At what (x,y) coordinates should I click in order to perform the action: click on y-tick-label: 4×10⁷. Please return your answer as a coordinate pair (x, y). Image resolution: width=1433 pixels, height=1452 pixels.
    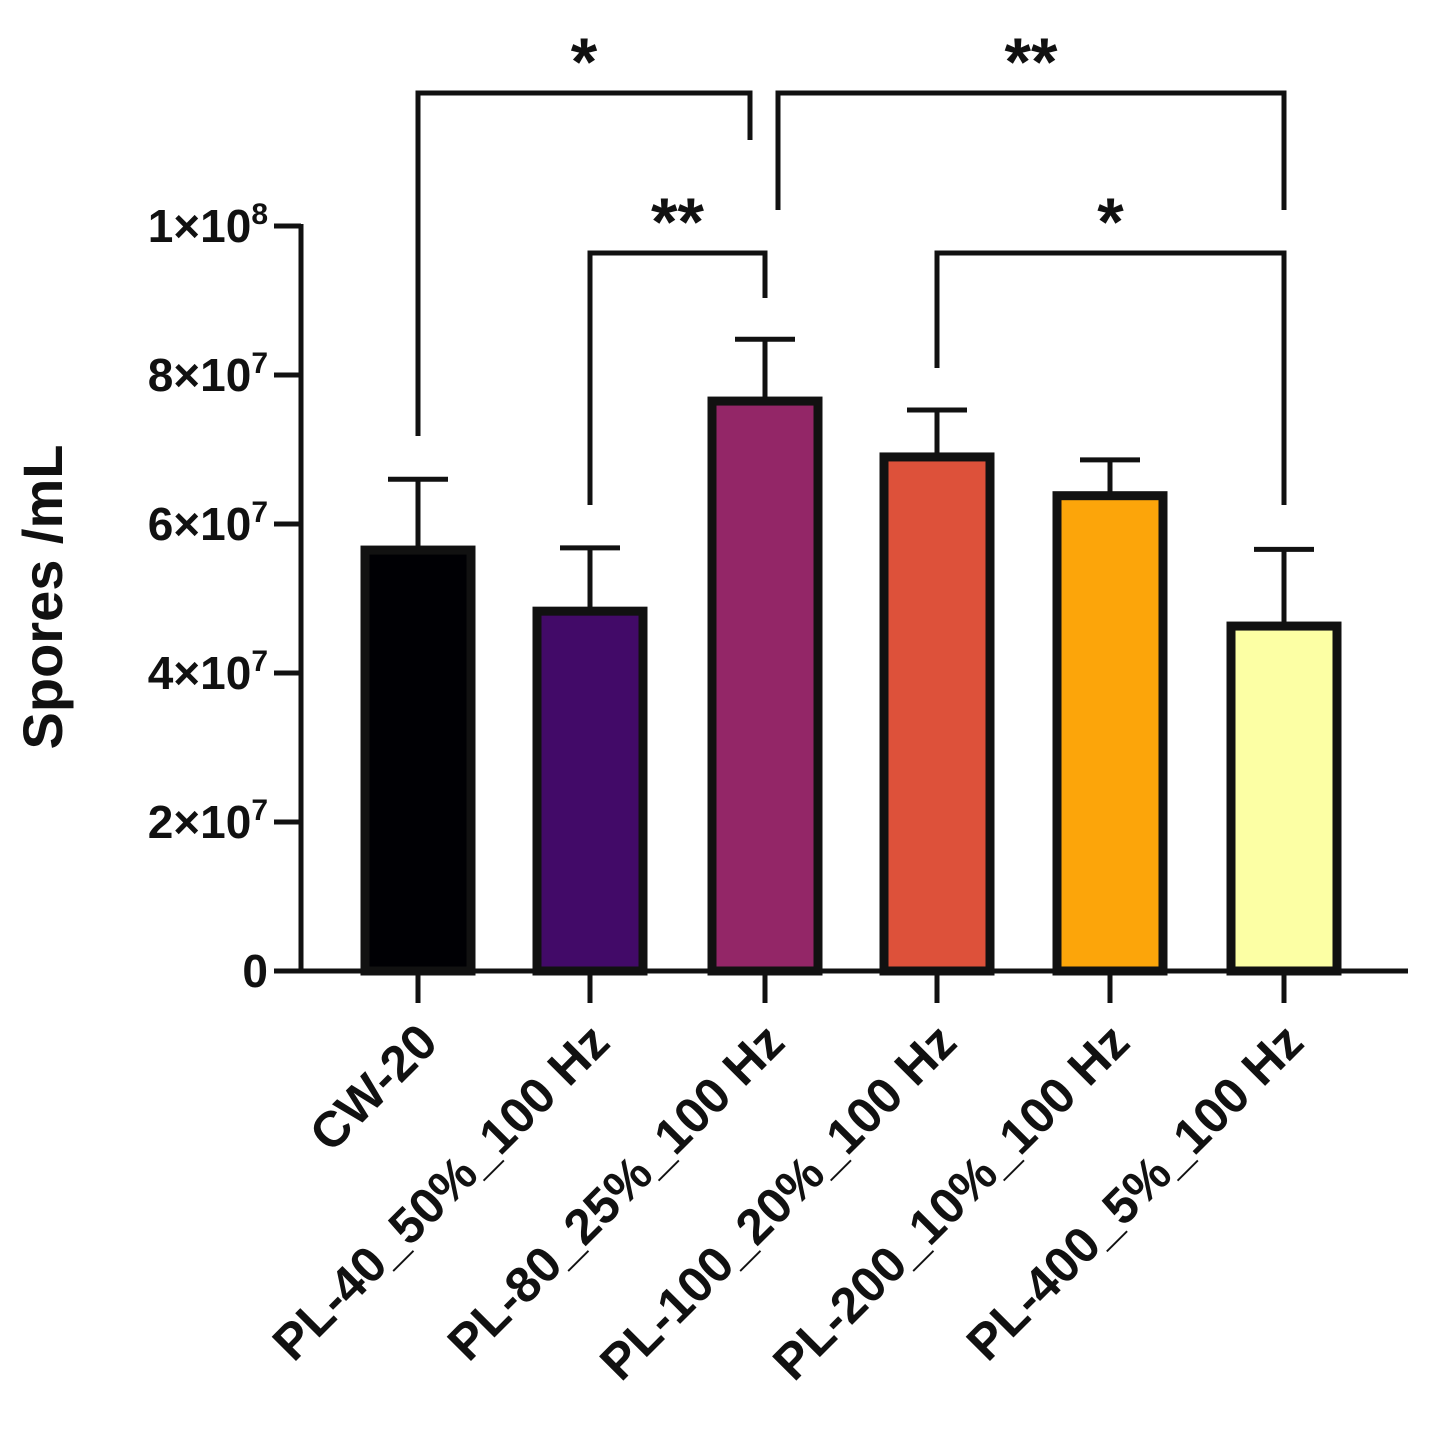
    Looking at the image, I should click on (208, 672).